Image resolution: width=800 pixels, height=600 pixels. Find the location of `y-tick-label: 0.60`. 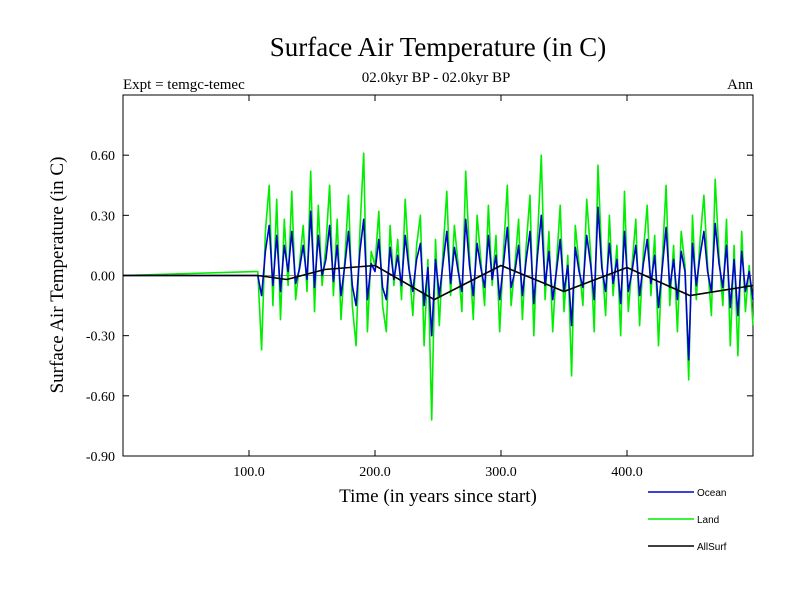

y-tick-label: 0.60 is located at coordinates (103, 156).